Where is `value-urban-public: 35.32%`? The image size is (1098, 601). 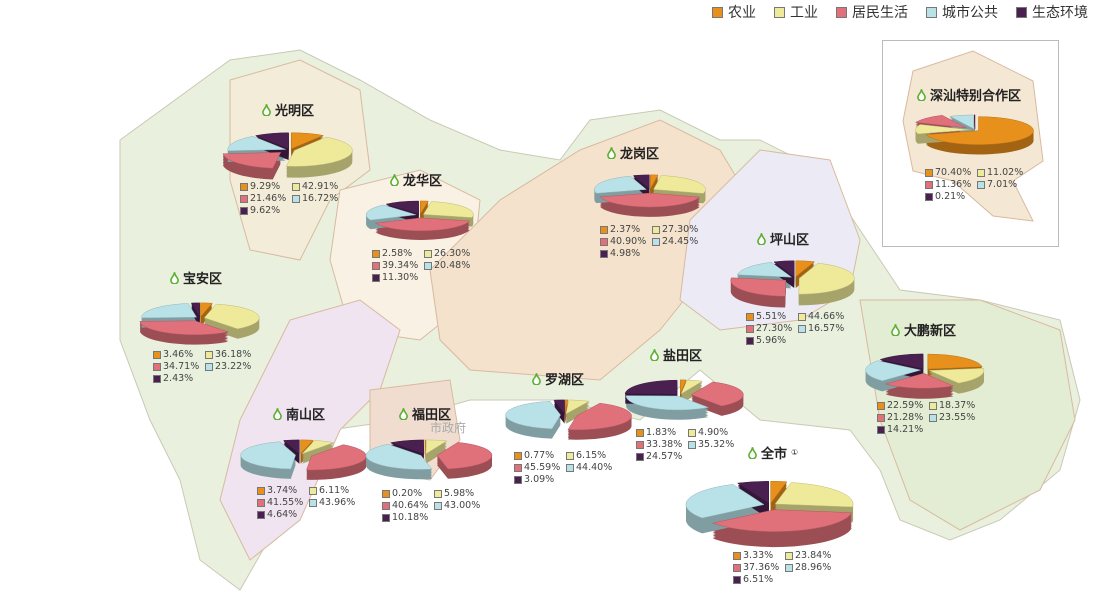
value-urban-public: 35.32% is located at coordinates (714, 444).